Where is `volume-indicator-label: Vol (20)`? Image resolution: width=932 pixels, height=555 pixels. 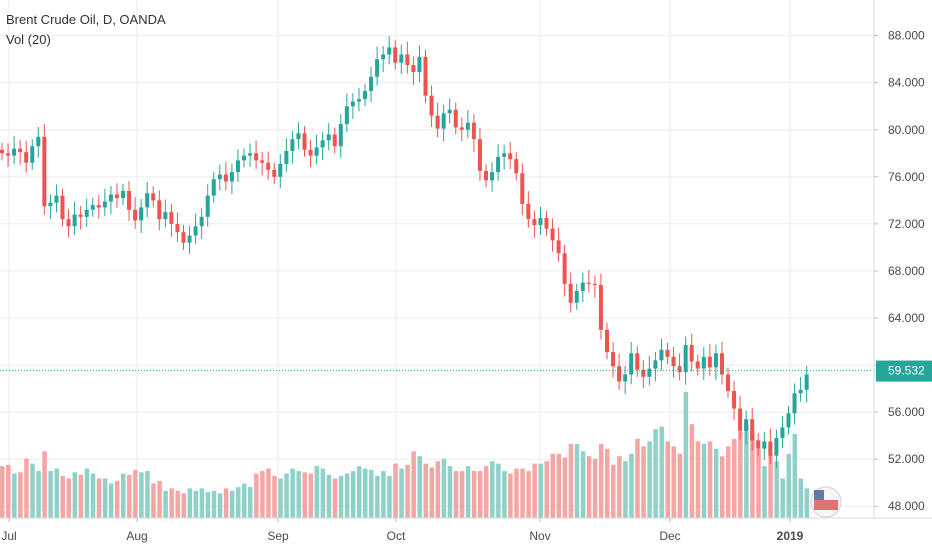
volume-indicator-label: Vol (20) is located at coordinates (28, 39).